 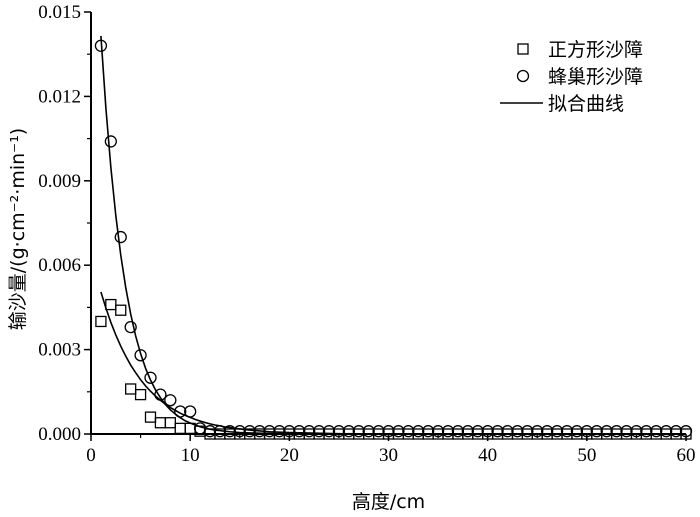 What do you see at coordinates (586, 104) in the screenshot?
I see `legend-label: 拟合曲线` at bounding box center [586, 104].